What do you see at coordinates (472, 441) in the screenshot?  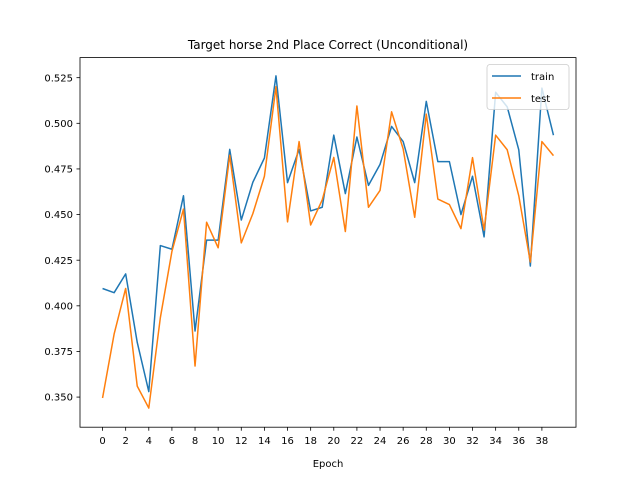 I see `x-tick-label: 32` at bounding box center [472, 441].